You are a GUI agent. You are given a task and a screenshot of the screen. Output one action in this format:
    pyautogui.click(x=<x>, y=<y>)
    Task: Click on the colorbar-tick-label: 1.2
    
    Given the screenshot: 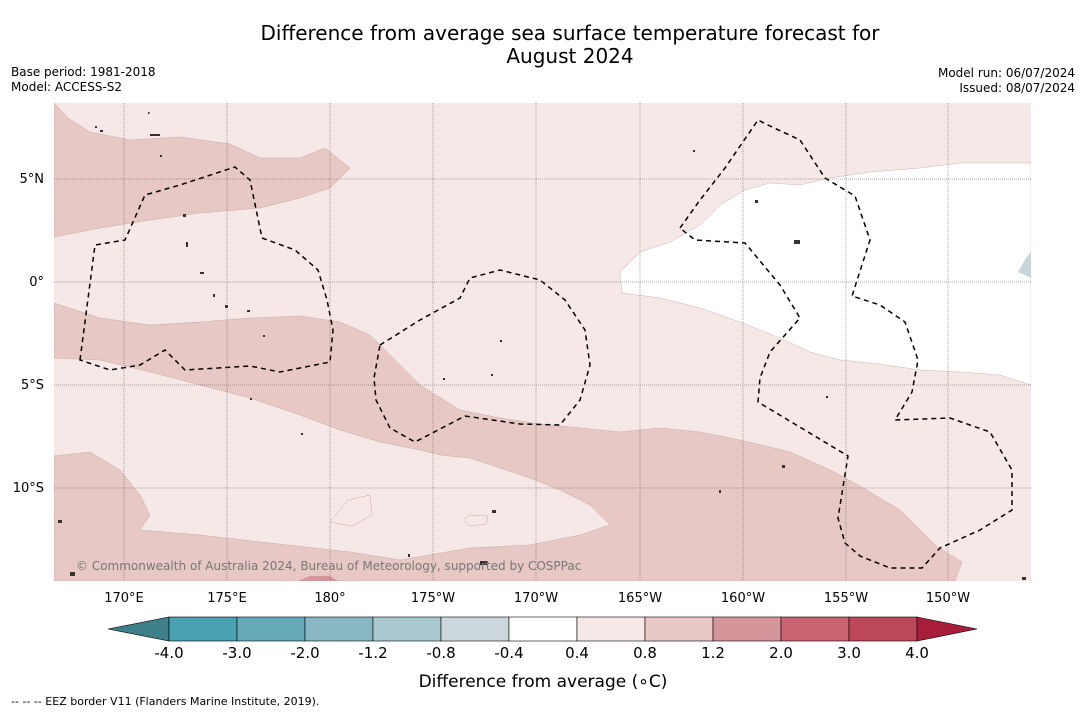 What is the action you would take?
    pyautogui.click(x=713, y=653)
    